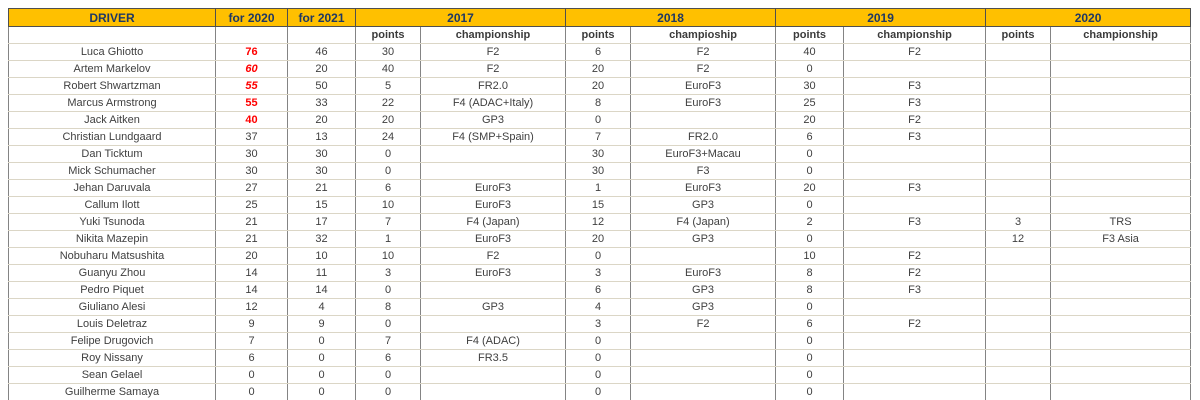 The height and width of the screenshot is (400, 1200). Describe the element at coordinates (915, 290) in the screenshot. I see `championship-2019-cell: F3` at that location.